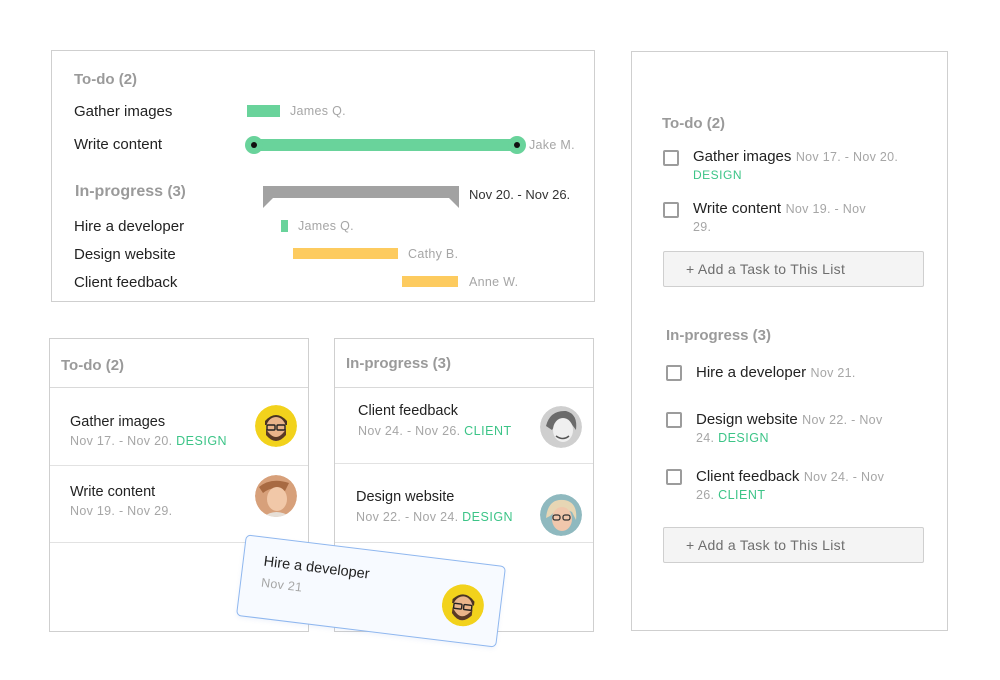  I want to click on gantt-task-hire-developer: Hire a developer, so click(129, 226).